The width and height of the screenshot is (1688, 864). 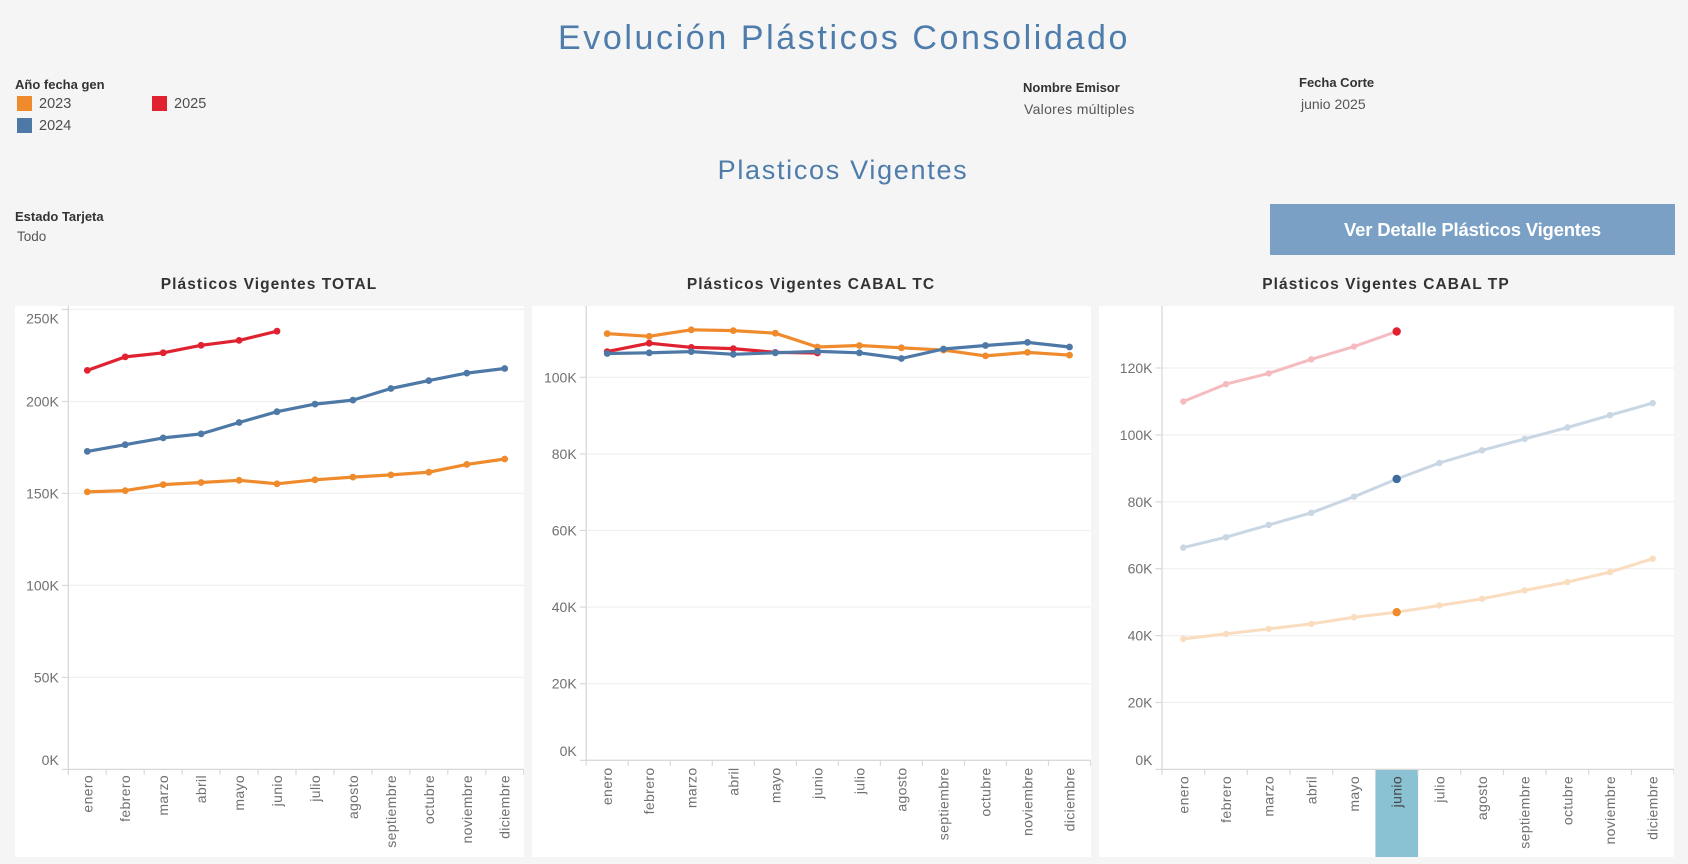 I want to click on svg-text: 50K, so click(x=47, y=677).